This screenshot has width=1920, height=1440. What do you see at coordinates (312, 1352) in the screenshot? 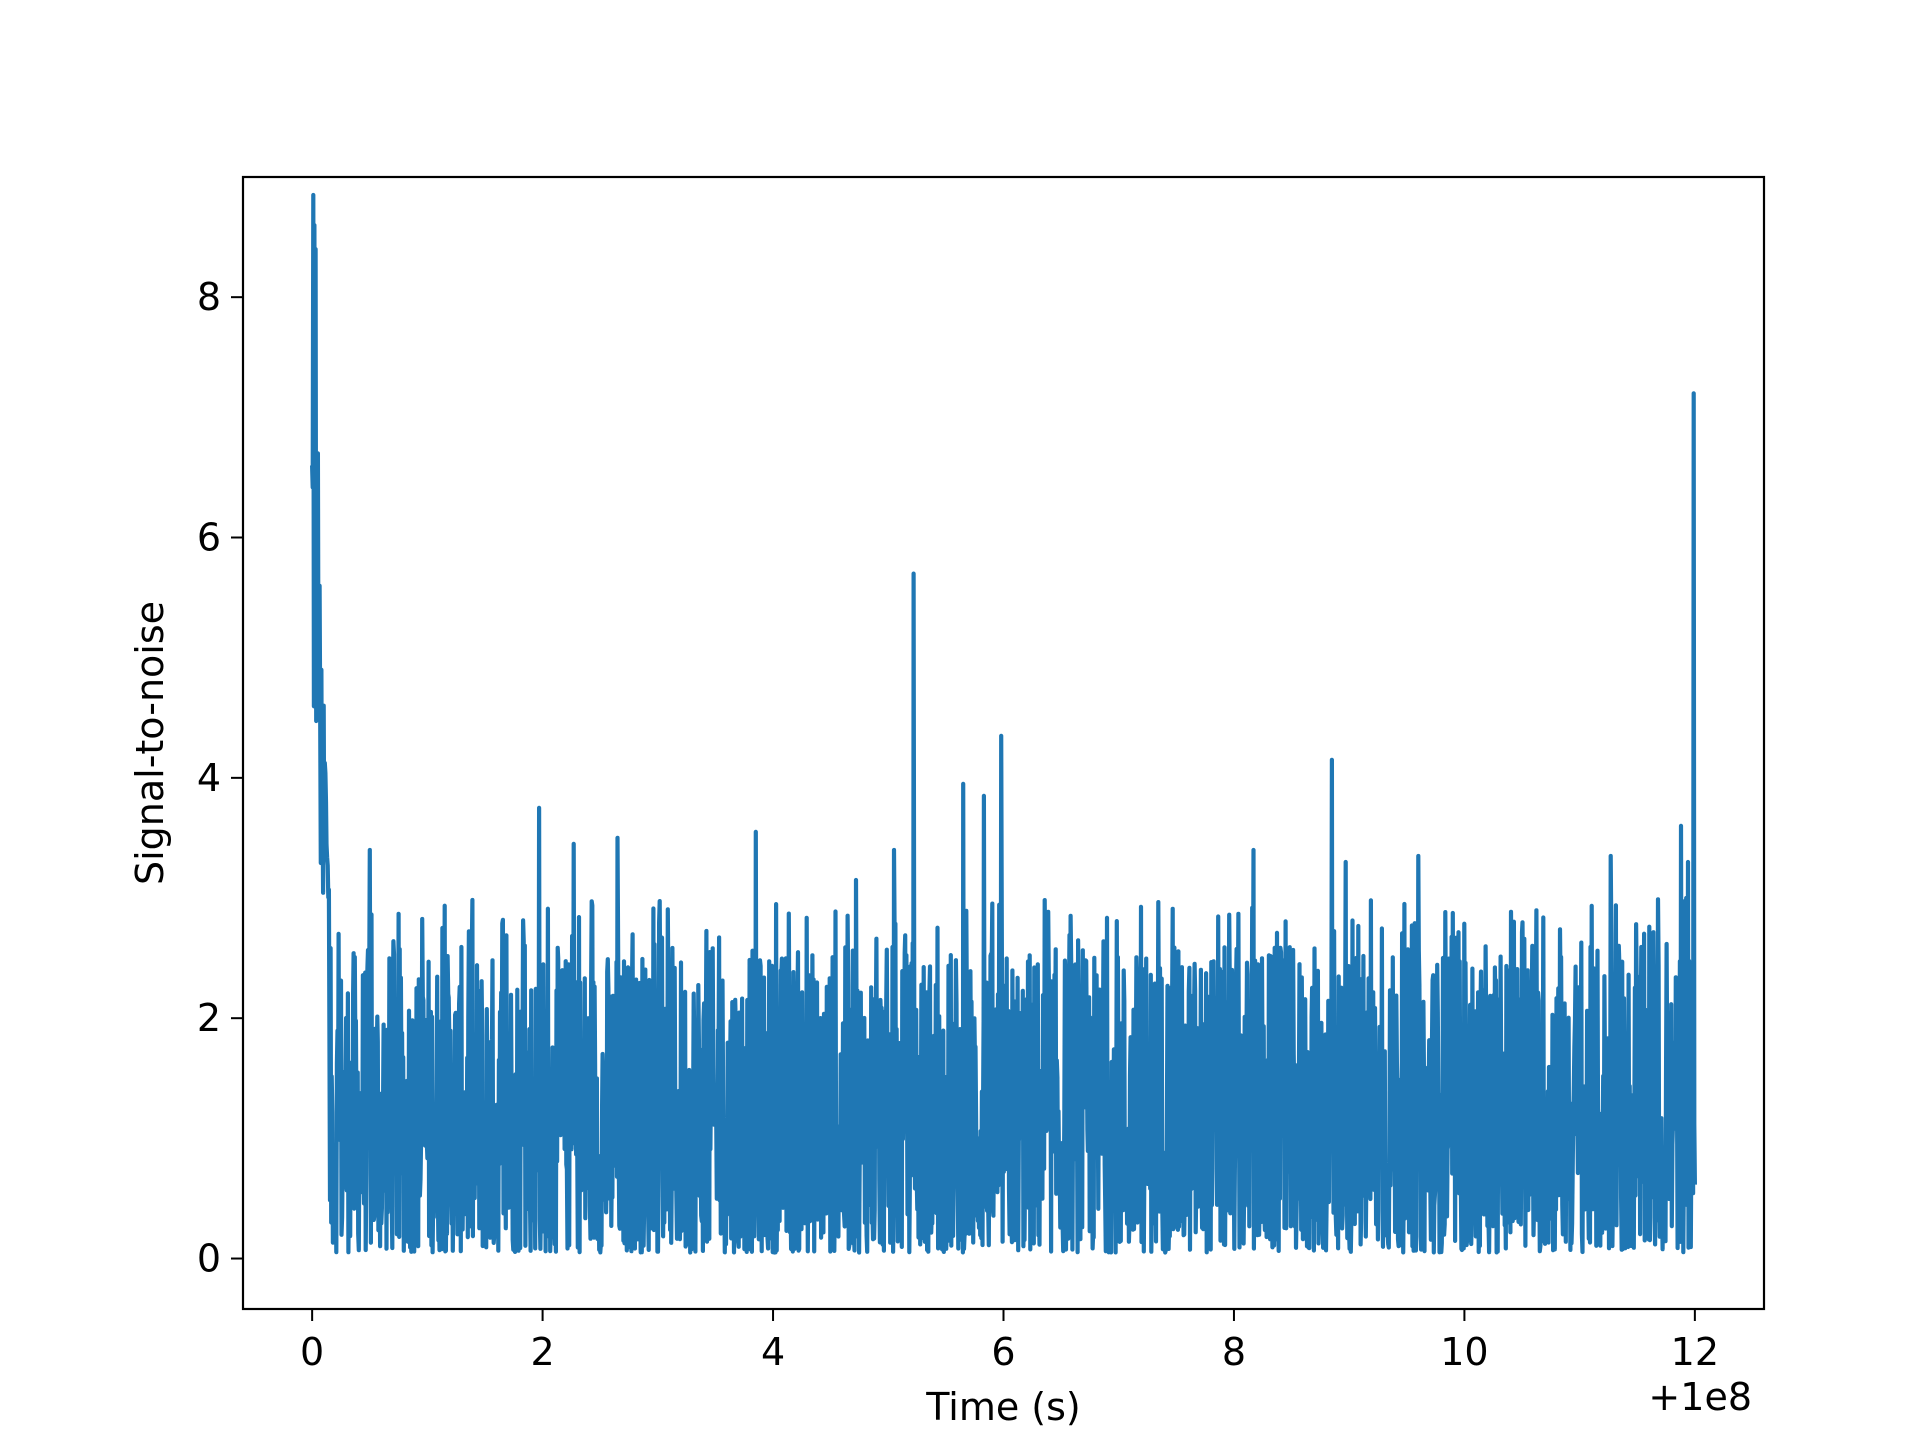
I see `x-tick-label: 0` at bounding box center [312, 1352].